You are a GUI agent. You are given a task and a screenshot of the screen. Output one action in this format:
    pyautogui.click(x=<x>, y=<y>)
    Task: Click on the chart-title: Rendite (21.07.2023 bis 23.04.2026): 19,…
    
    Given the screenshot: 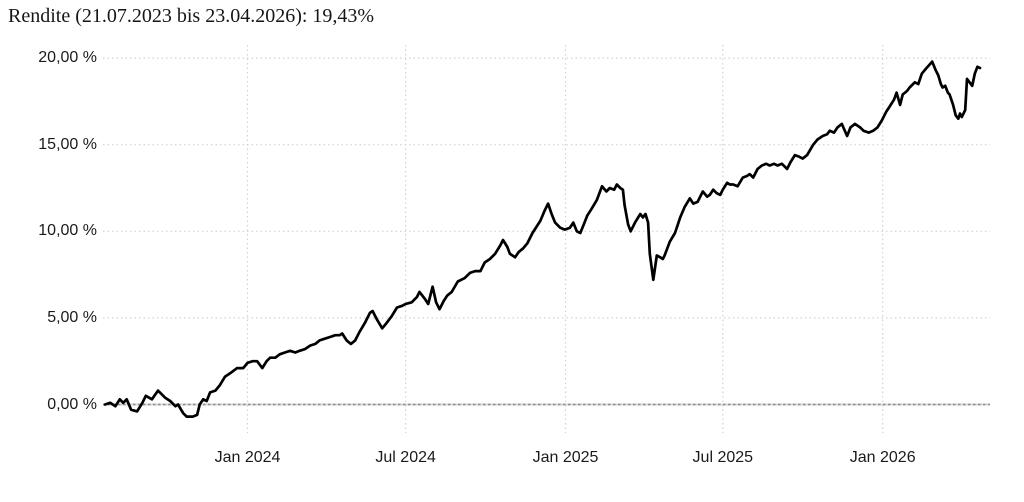 What is the action you would take?
    pyautogui.click(x=191, y=16)
    